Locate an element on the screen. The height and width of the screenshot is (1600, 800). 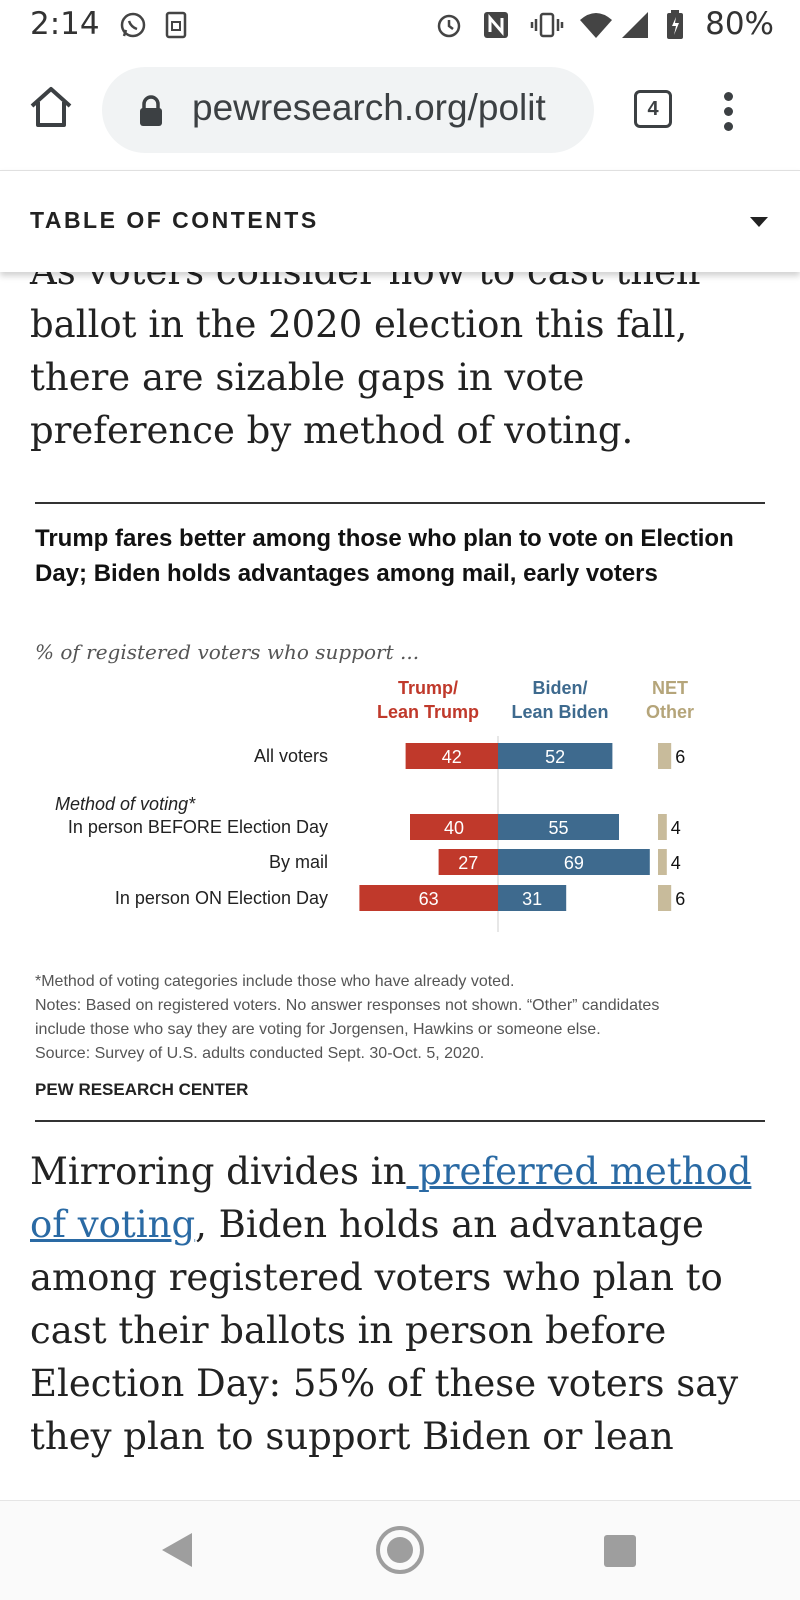
home-circle-icon is located at coordinates (400, 1550).